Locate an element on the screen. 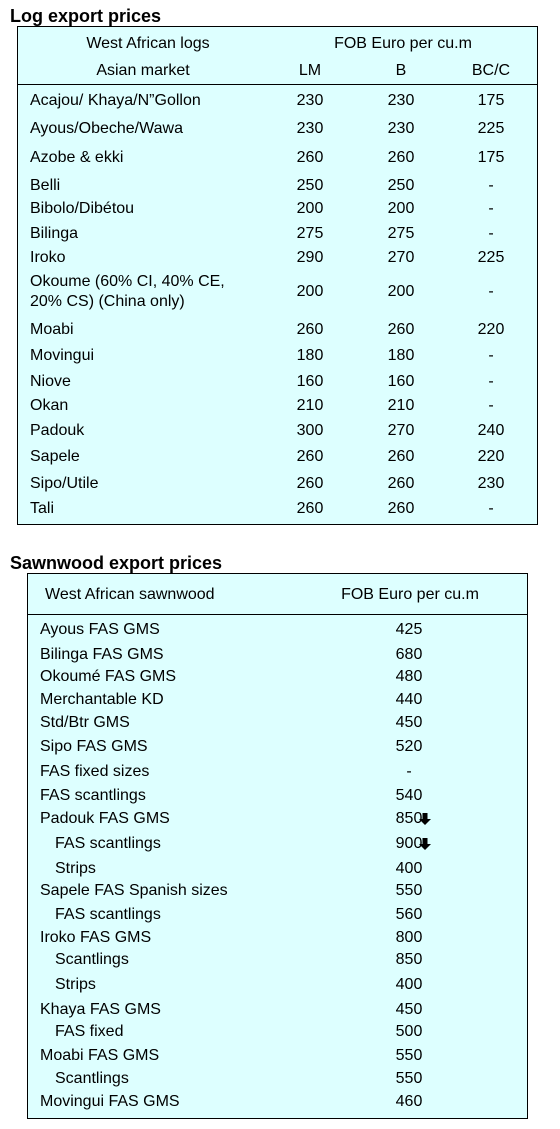  log-row-lm: 250 is located at coordinates (310, 185).